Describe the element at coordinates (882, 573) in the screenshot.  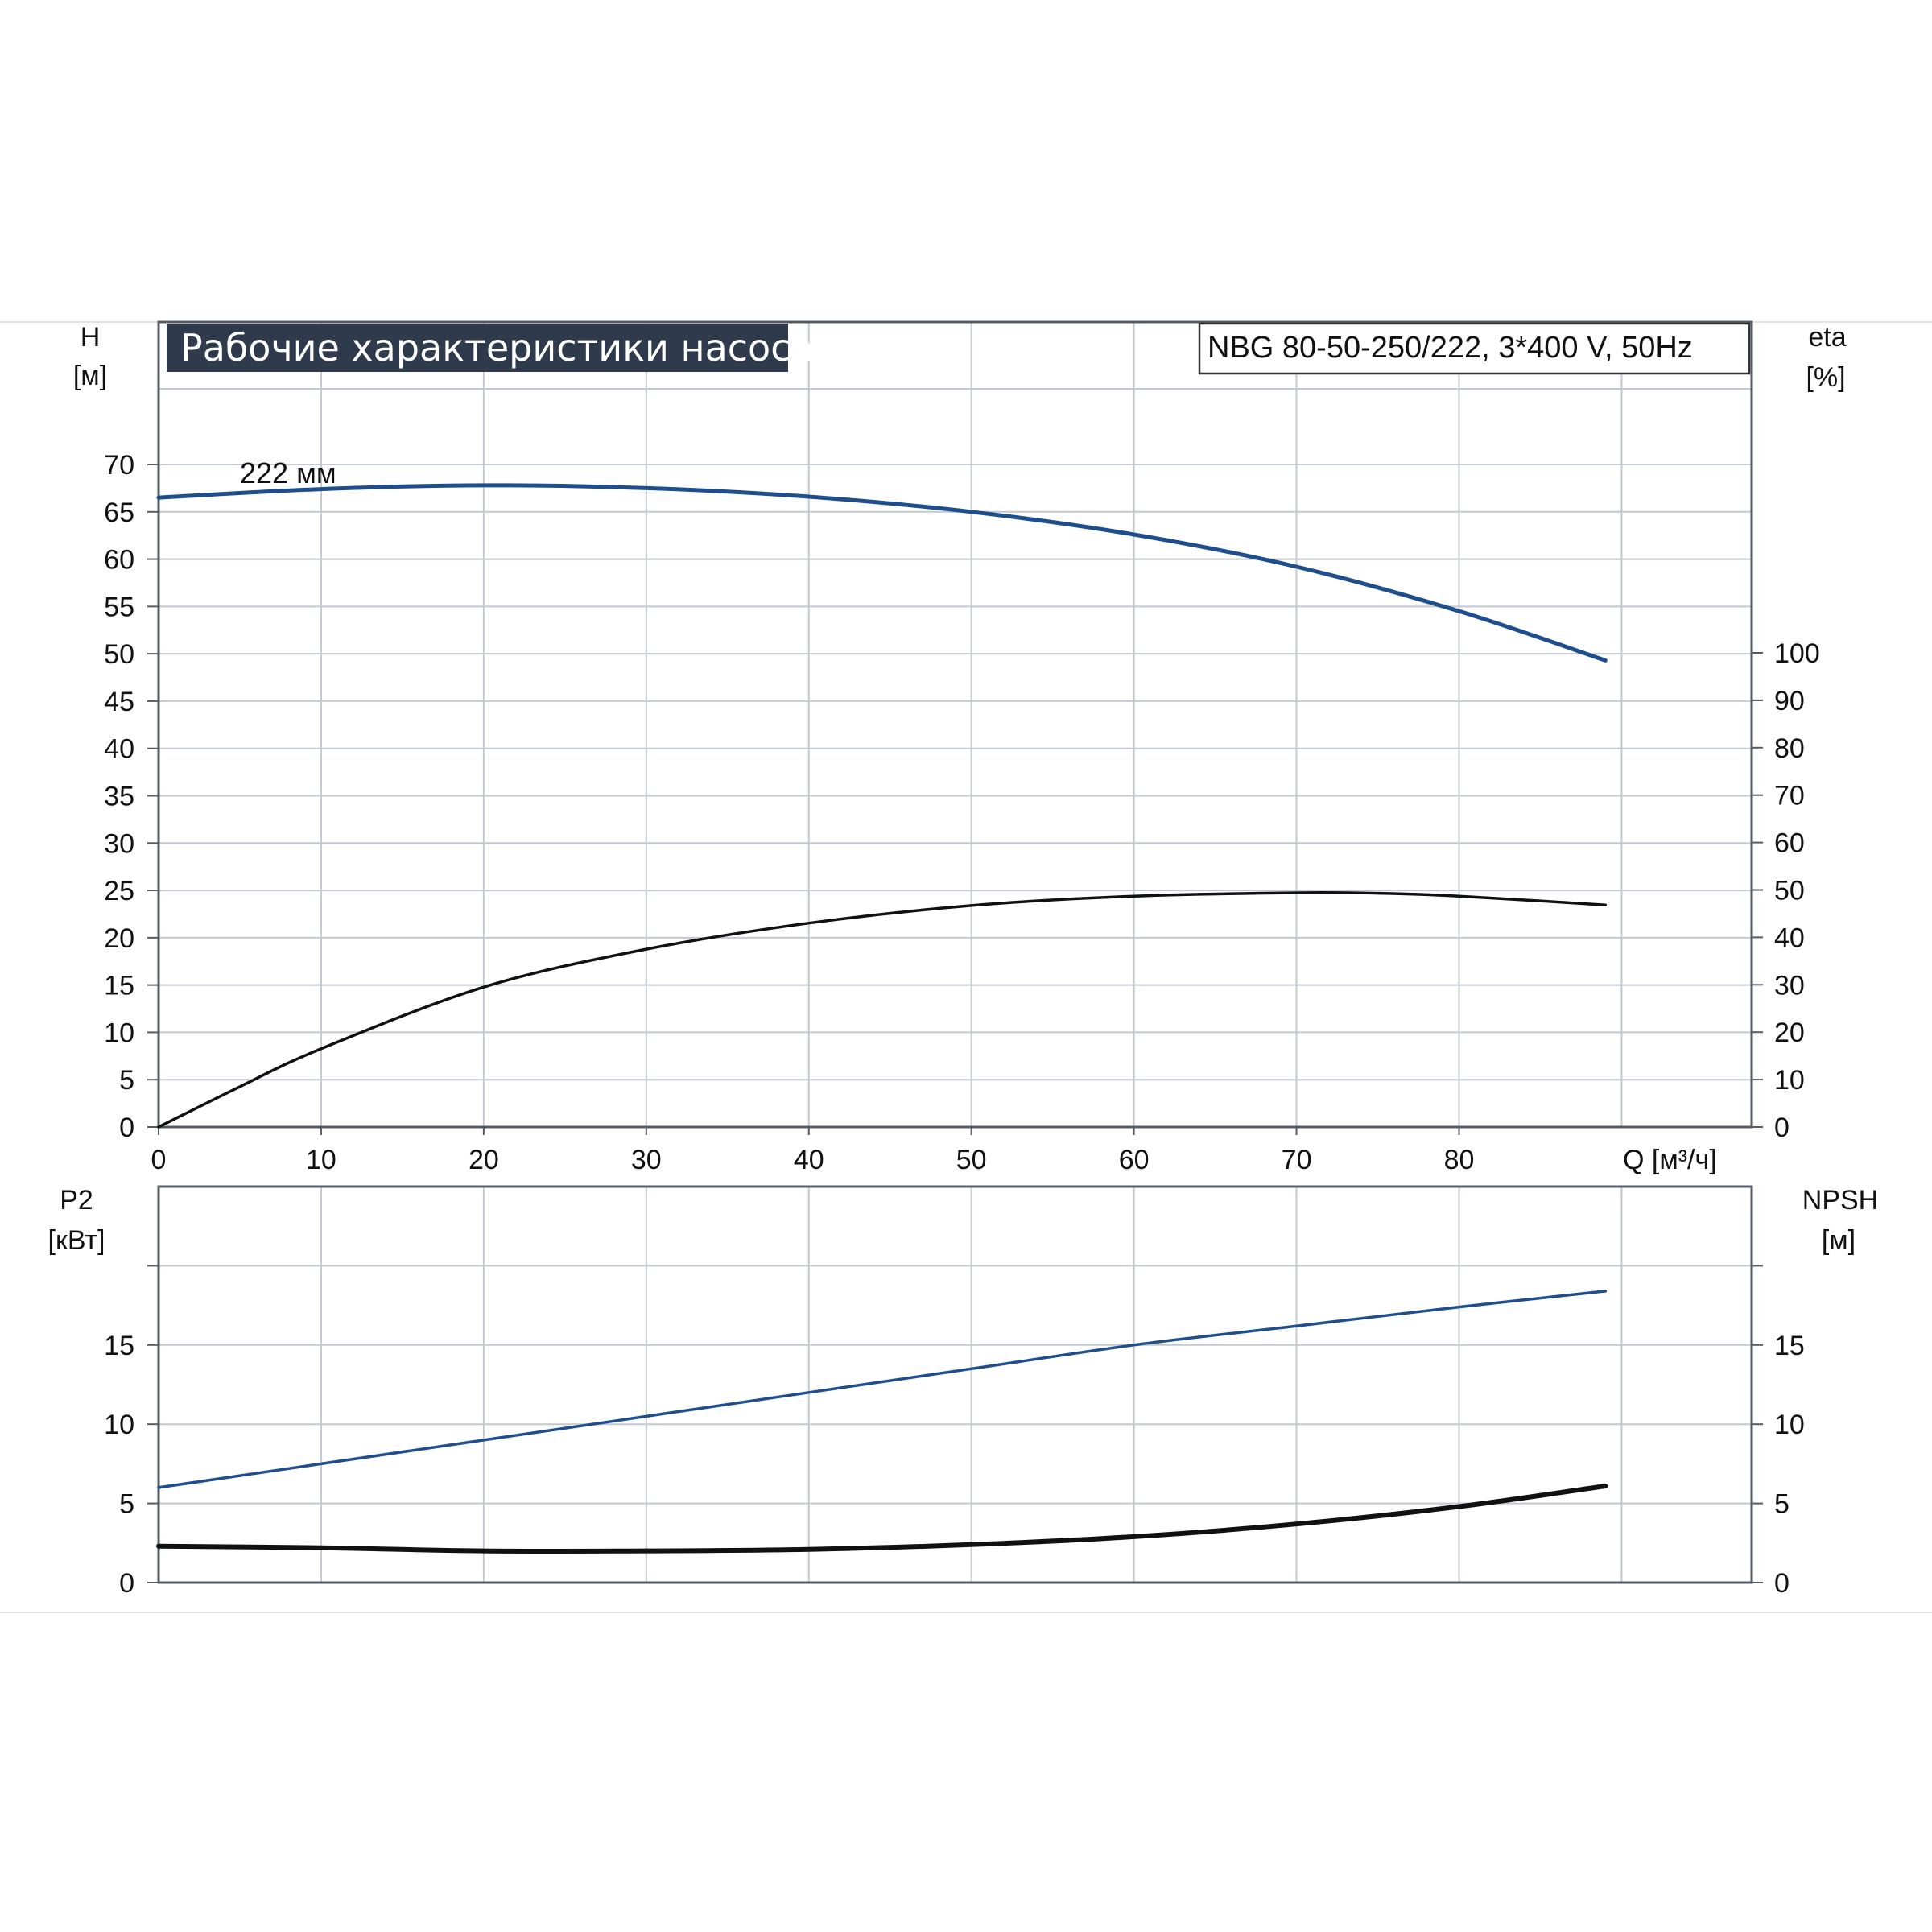
I see `head-curve-line` at that location.